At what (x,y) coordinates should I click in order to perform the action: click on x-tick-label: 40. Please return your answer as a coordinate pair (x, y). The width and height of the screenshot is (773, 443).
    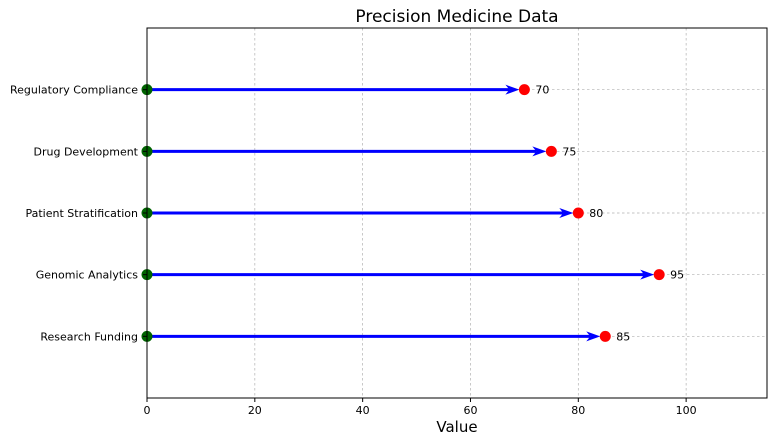
    Looking at the image, I should click on (363, 410).